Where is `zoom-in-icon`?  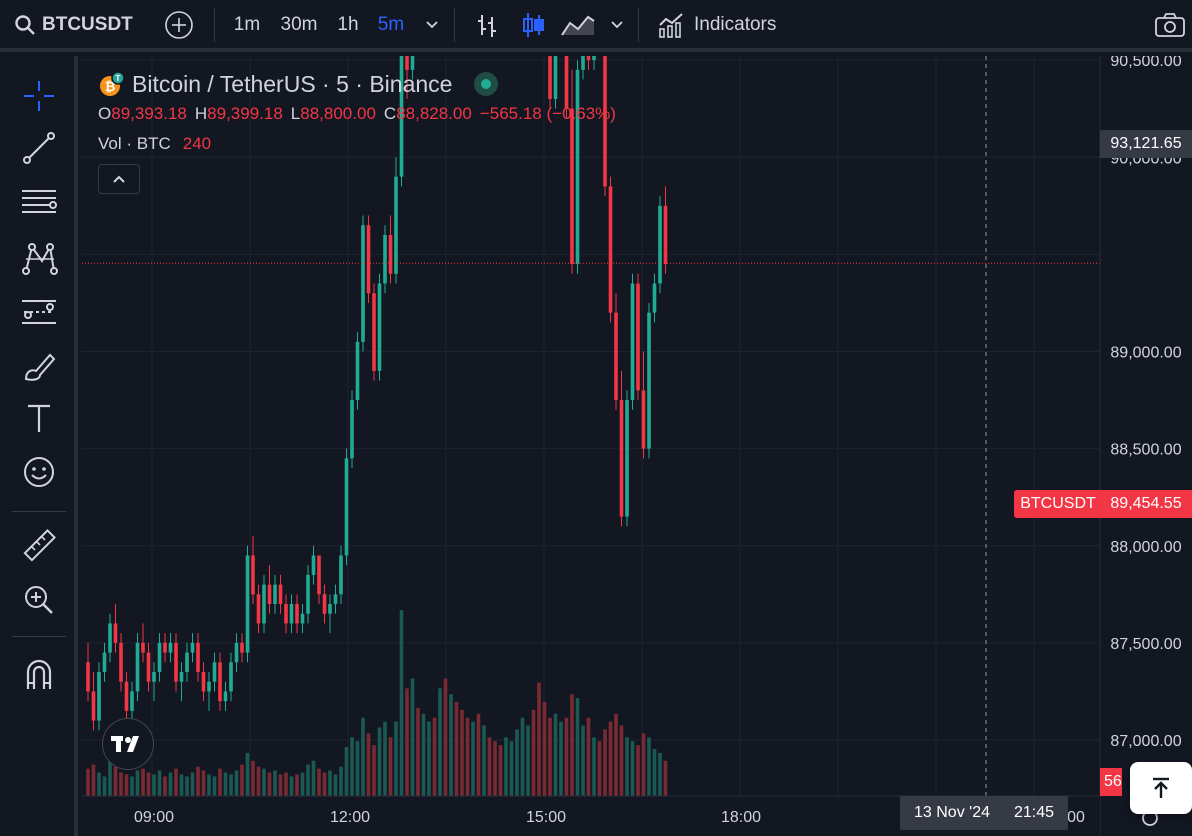
zoom-in-icon is located at coordinates (39, 600).